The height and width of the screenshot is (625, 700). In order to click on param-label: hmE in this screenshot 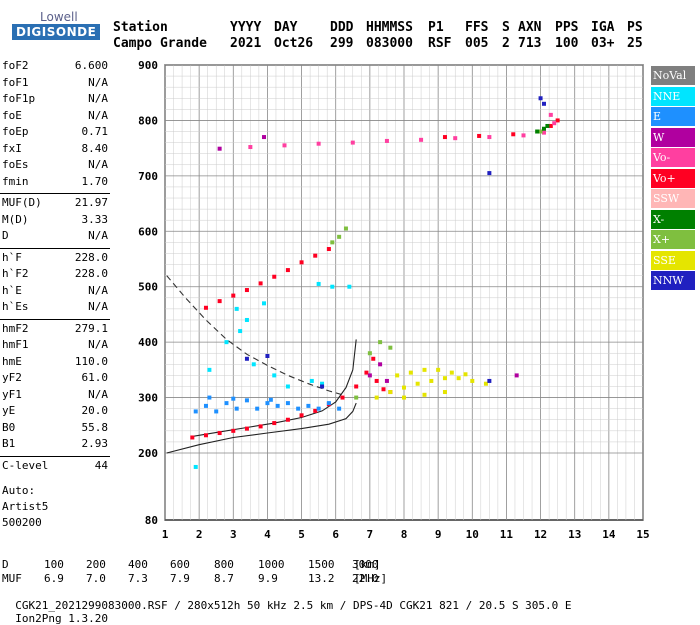, I will do `click(12, 361)`.